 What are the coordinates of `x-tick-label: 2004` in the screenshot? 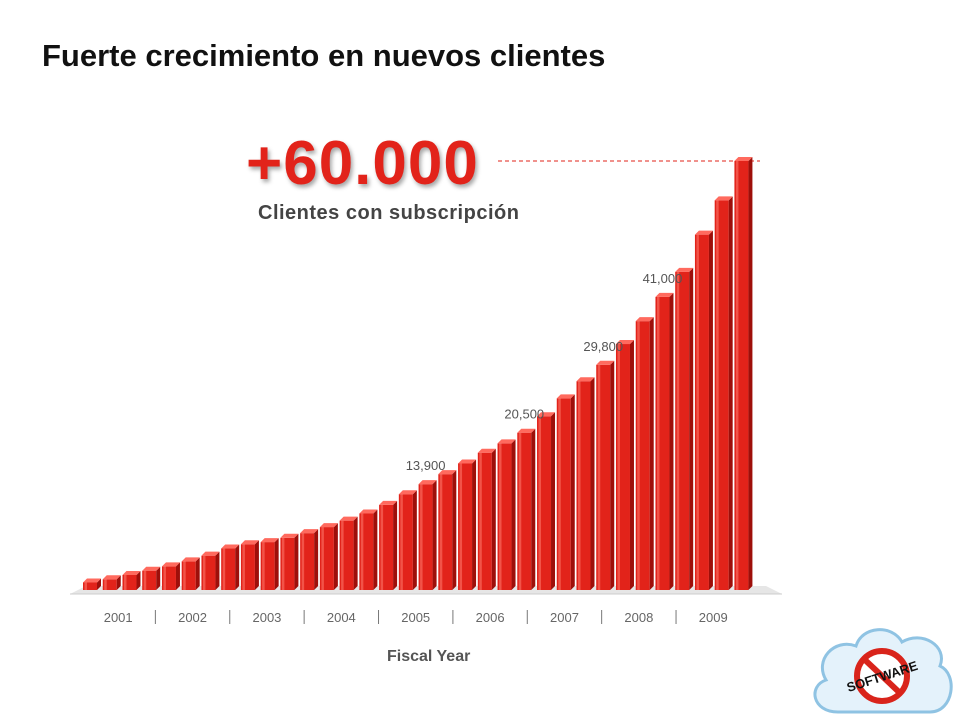 It's located at (341, 617).